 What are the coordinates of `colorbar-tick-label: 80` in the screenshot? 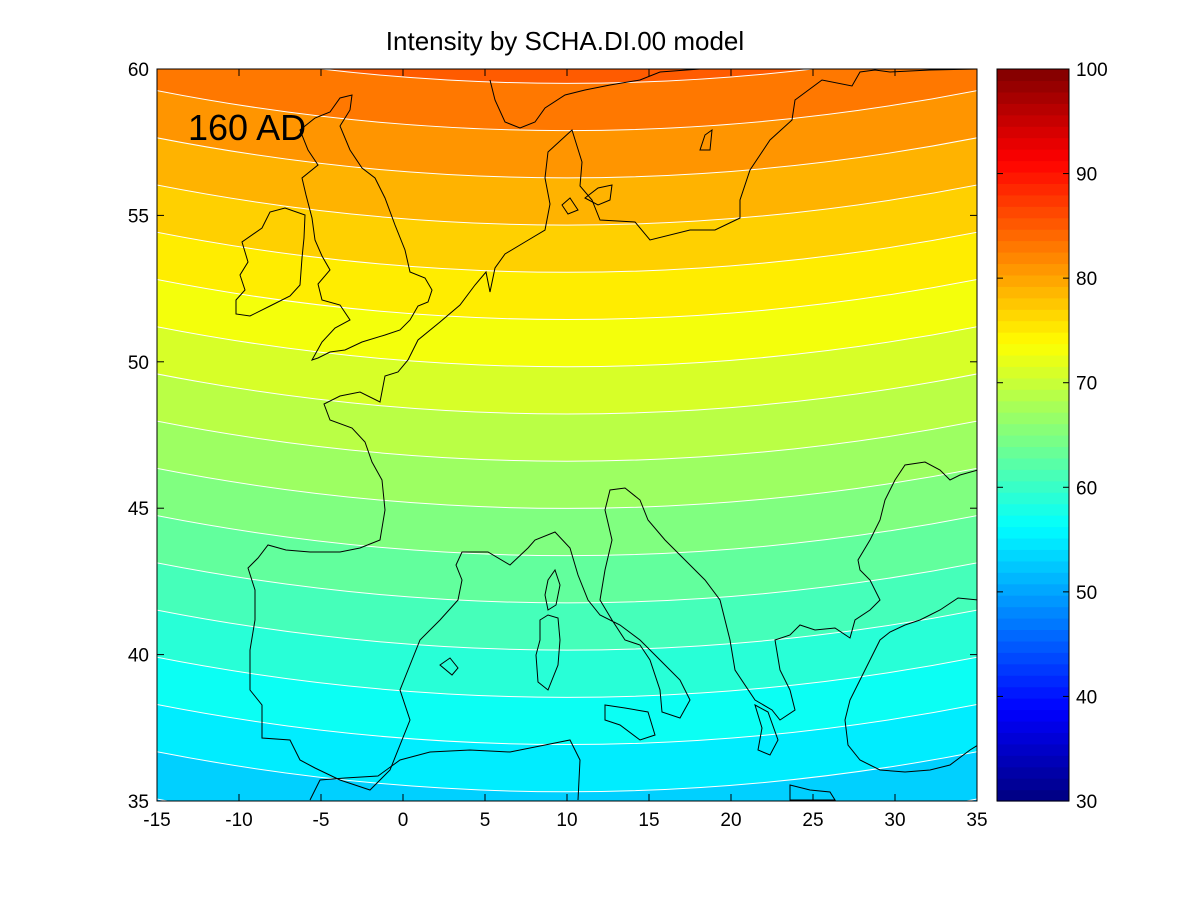 It's located at (1086, 279).